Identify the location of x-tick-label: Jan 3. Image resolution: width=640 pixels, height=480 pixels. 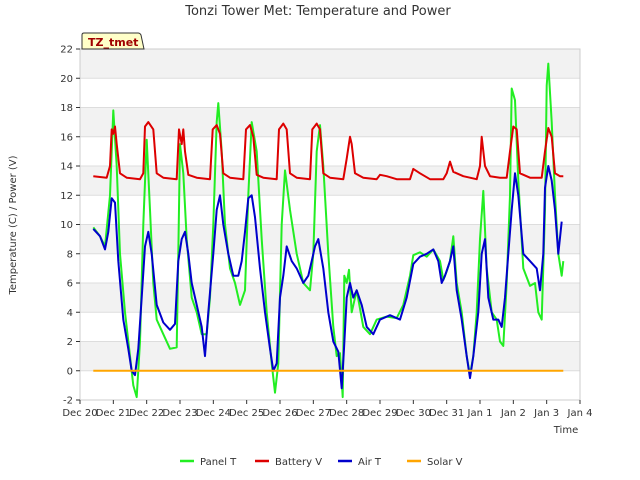
(546, 413).